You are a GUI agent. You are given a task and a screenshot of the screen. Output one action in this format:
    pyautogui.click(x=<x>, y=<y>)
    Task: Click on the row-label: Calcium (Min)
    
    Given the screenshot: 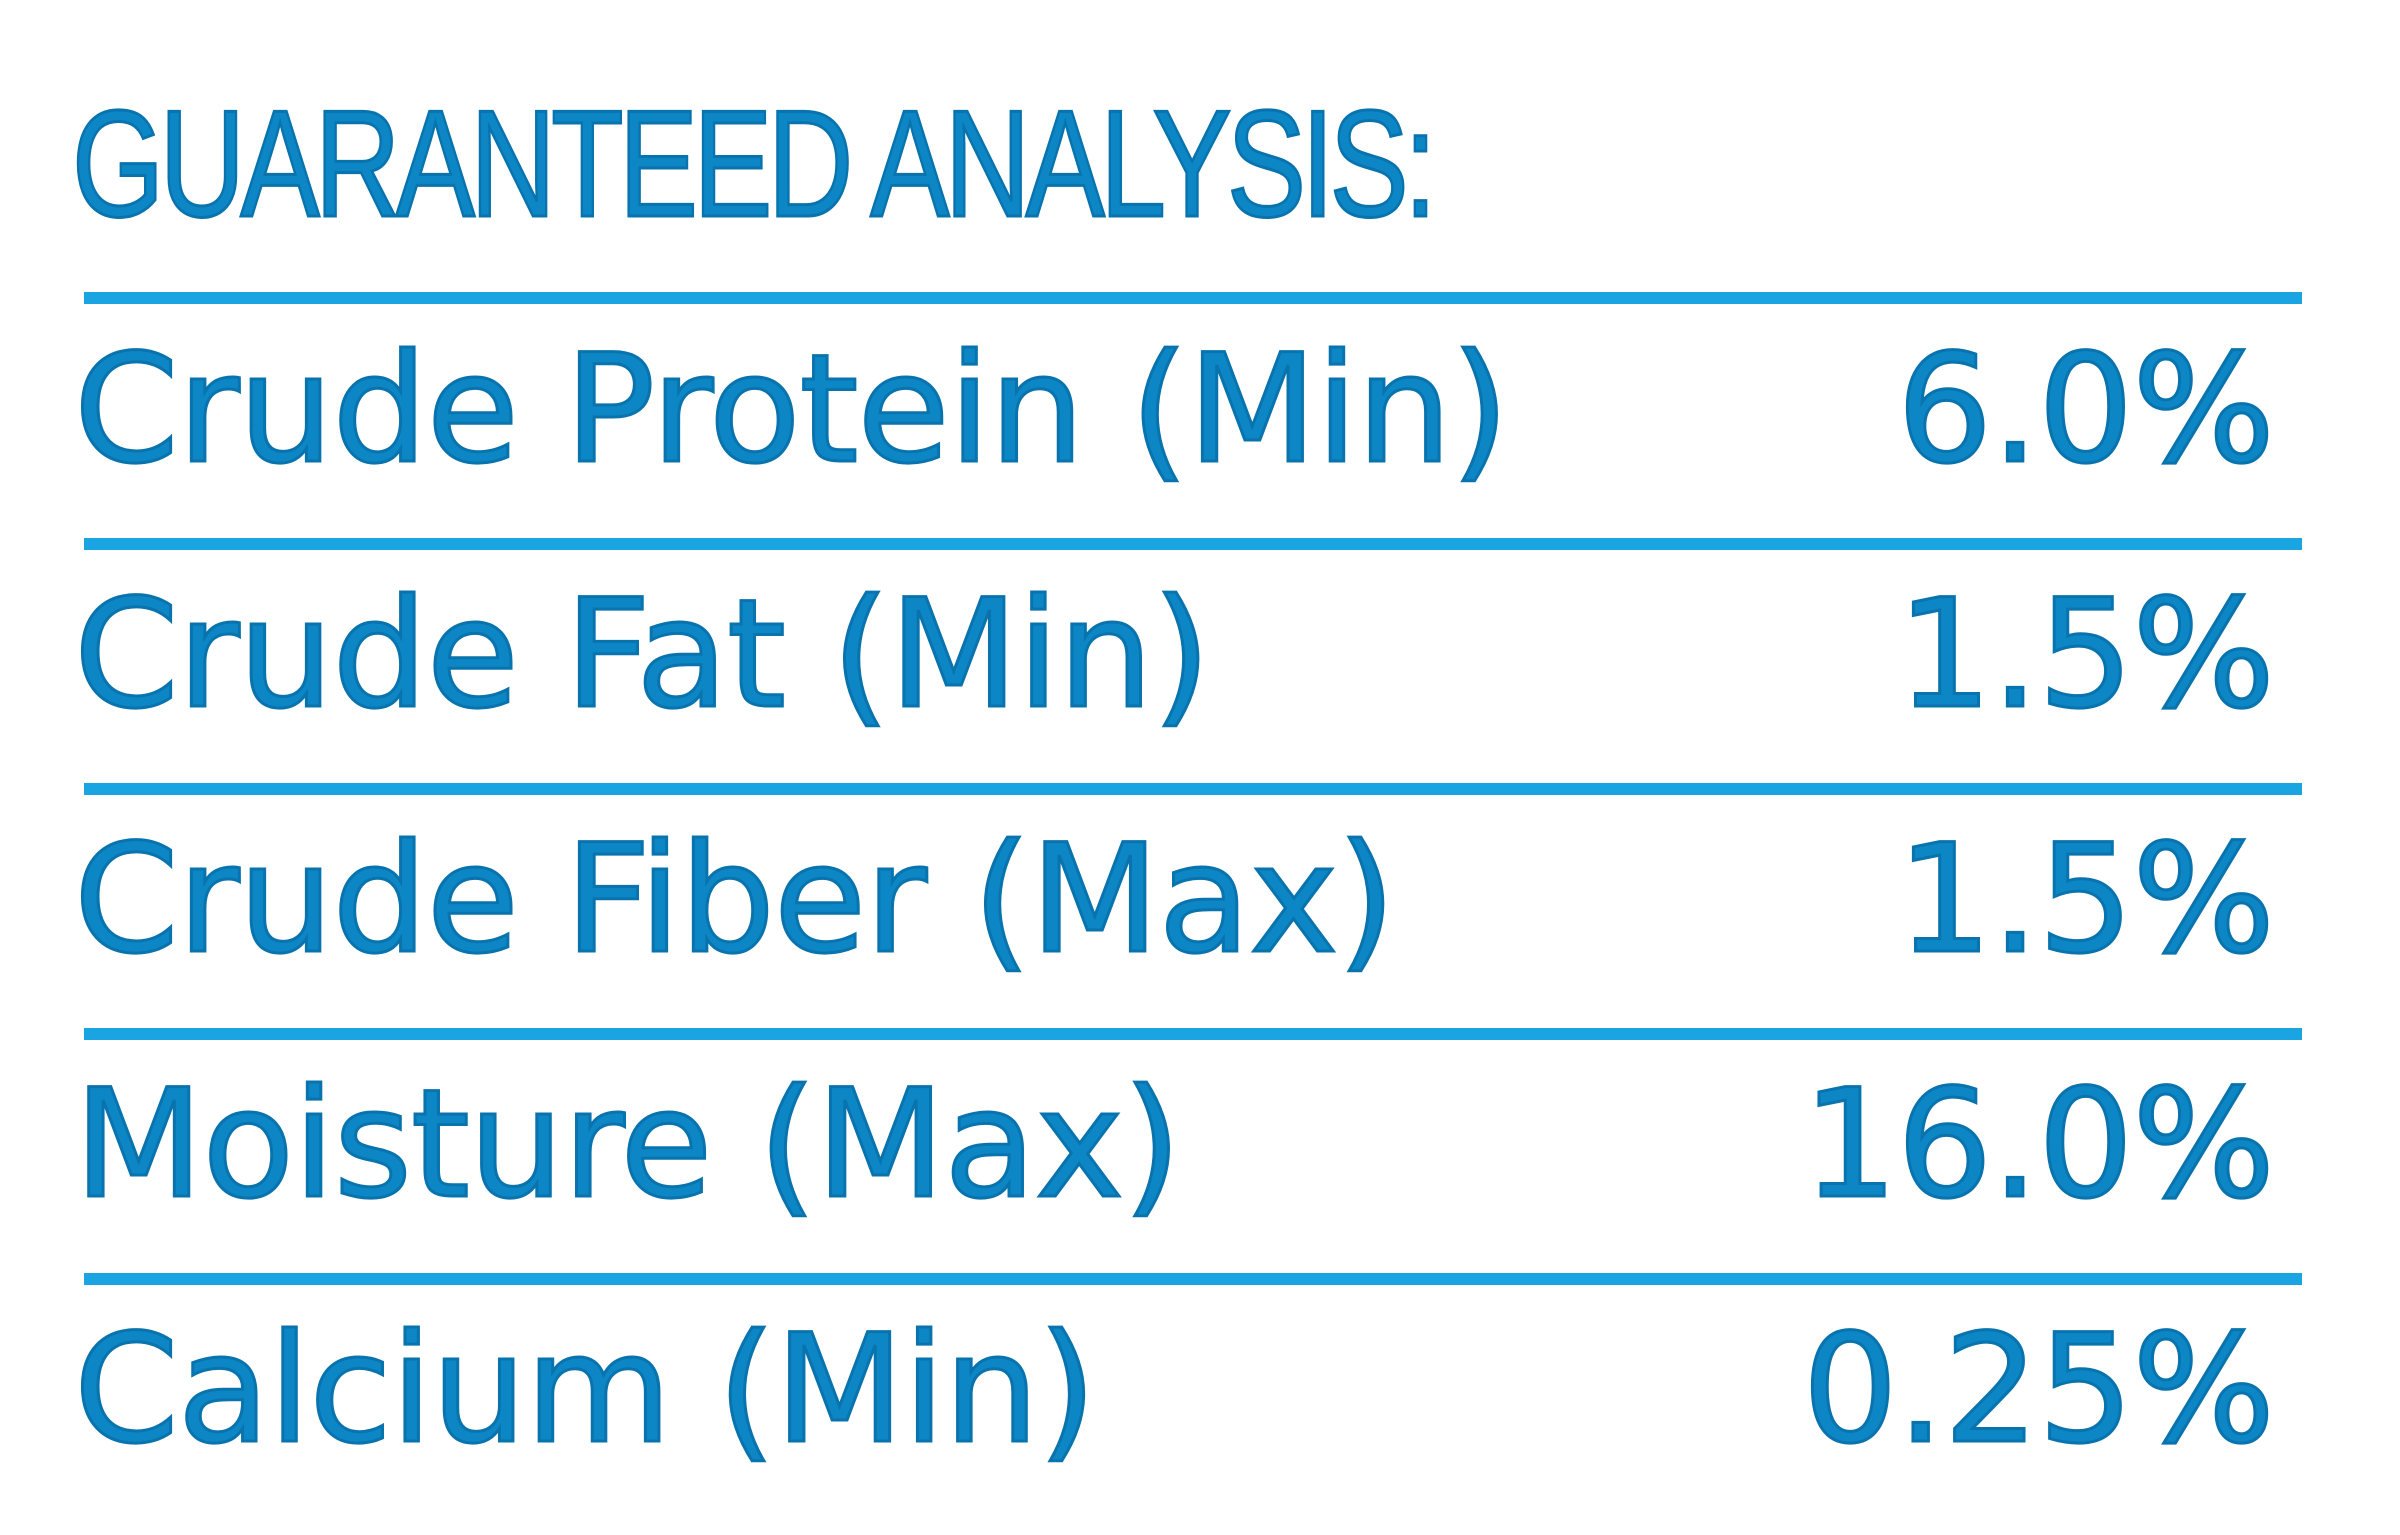 What is the action you would take?
    pyautogui.click(x=586, y=1390)
    